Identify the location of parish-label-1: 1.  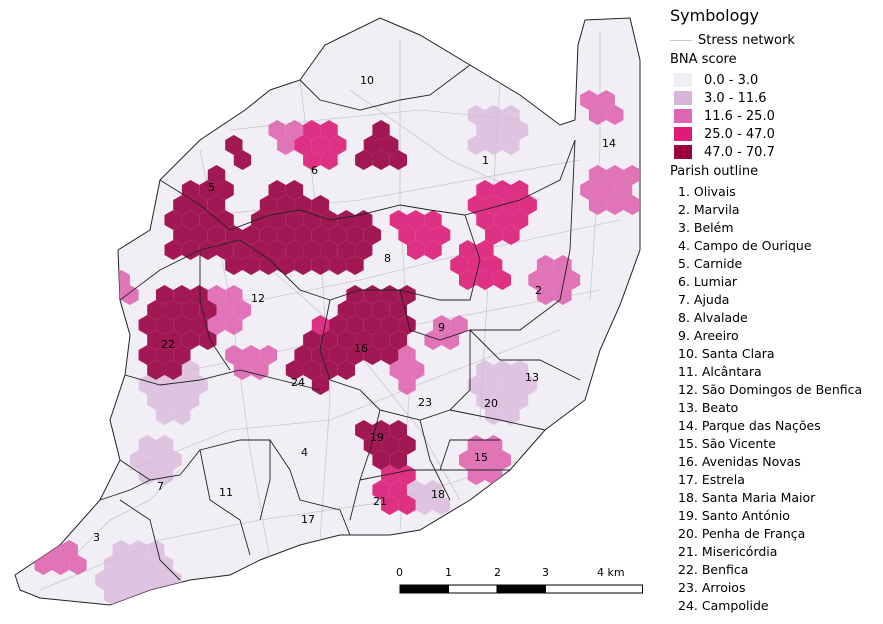
(485, 160).